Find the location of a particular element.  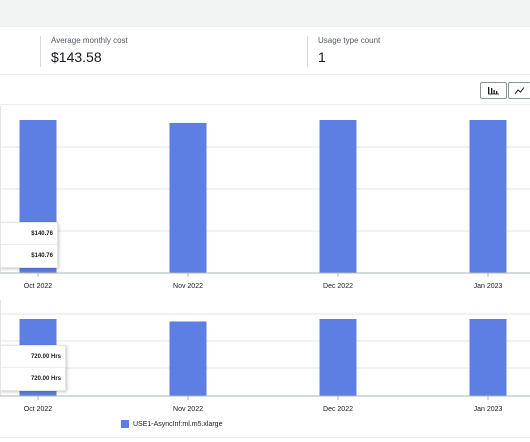

bar-chart-icon is located at coordinates (493, 91).